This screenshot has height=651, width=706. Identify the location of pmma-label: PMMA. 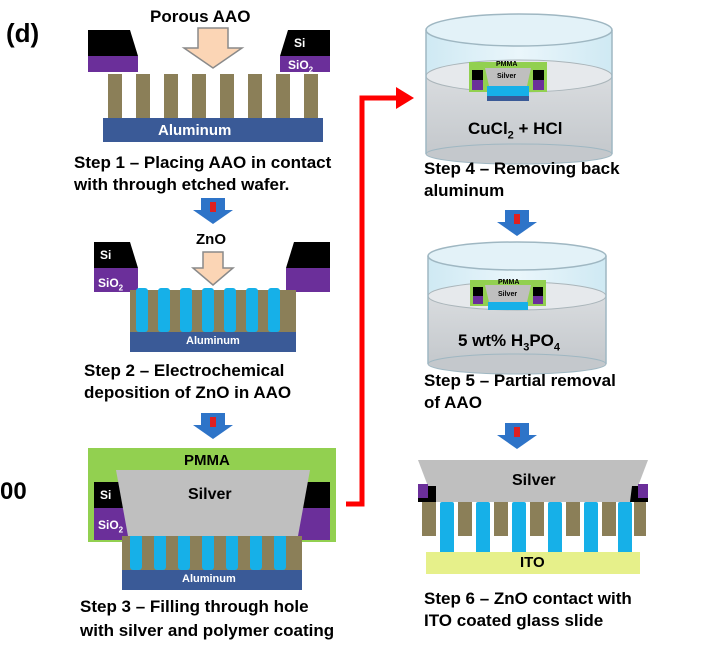
(207, 460).